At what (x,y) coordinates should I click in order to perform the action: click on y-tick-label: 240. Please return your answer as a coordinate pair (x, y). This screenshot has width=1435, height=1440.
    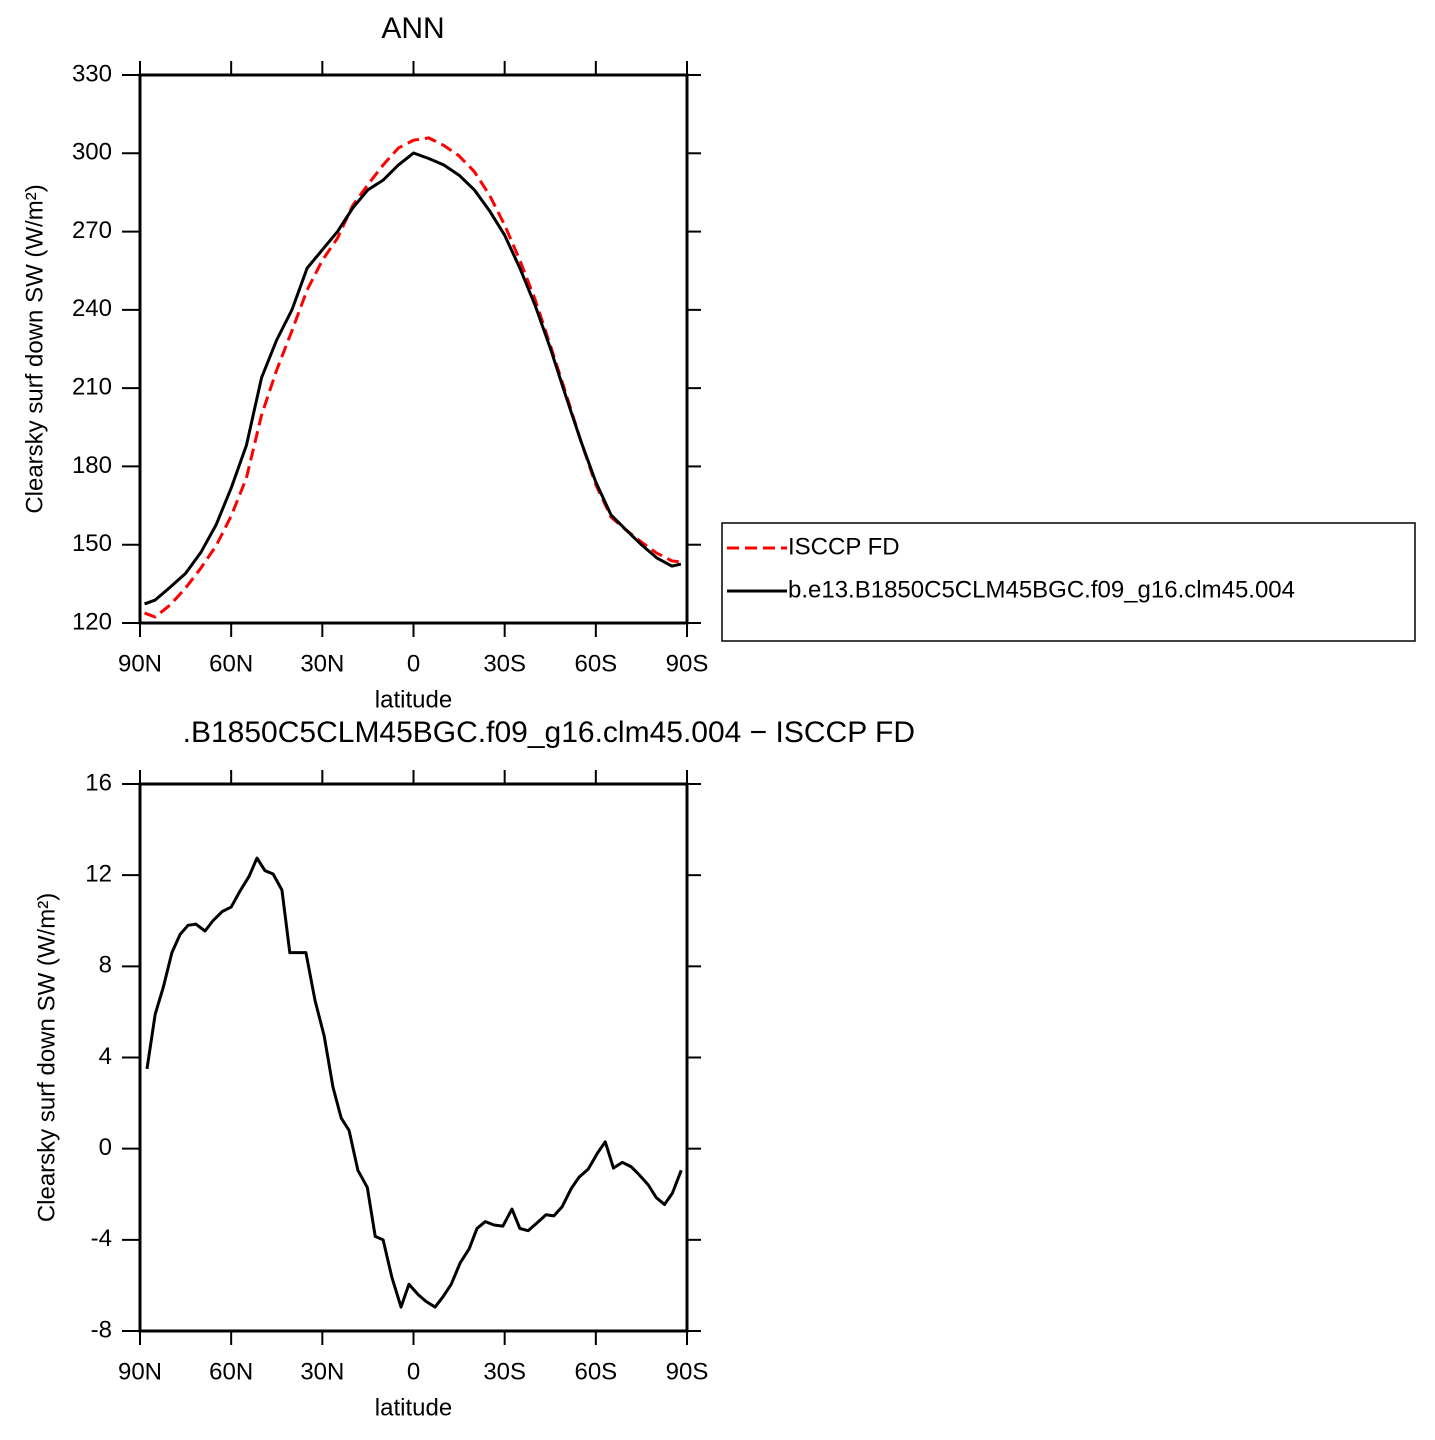
    Looking at the image, I should click on (92, 308).